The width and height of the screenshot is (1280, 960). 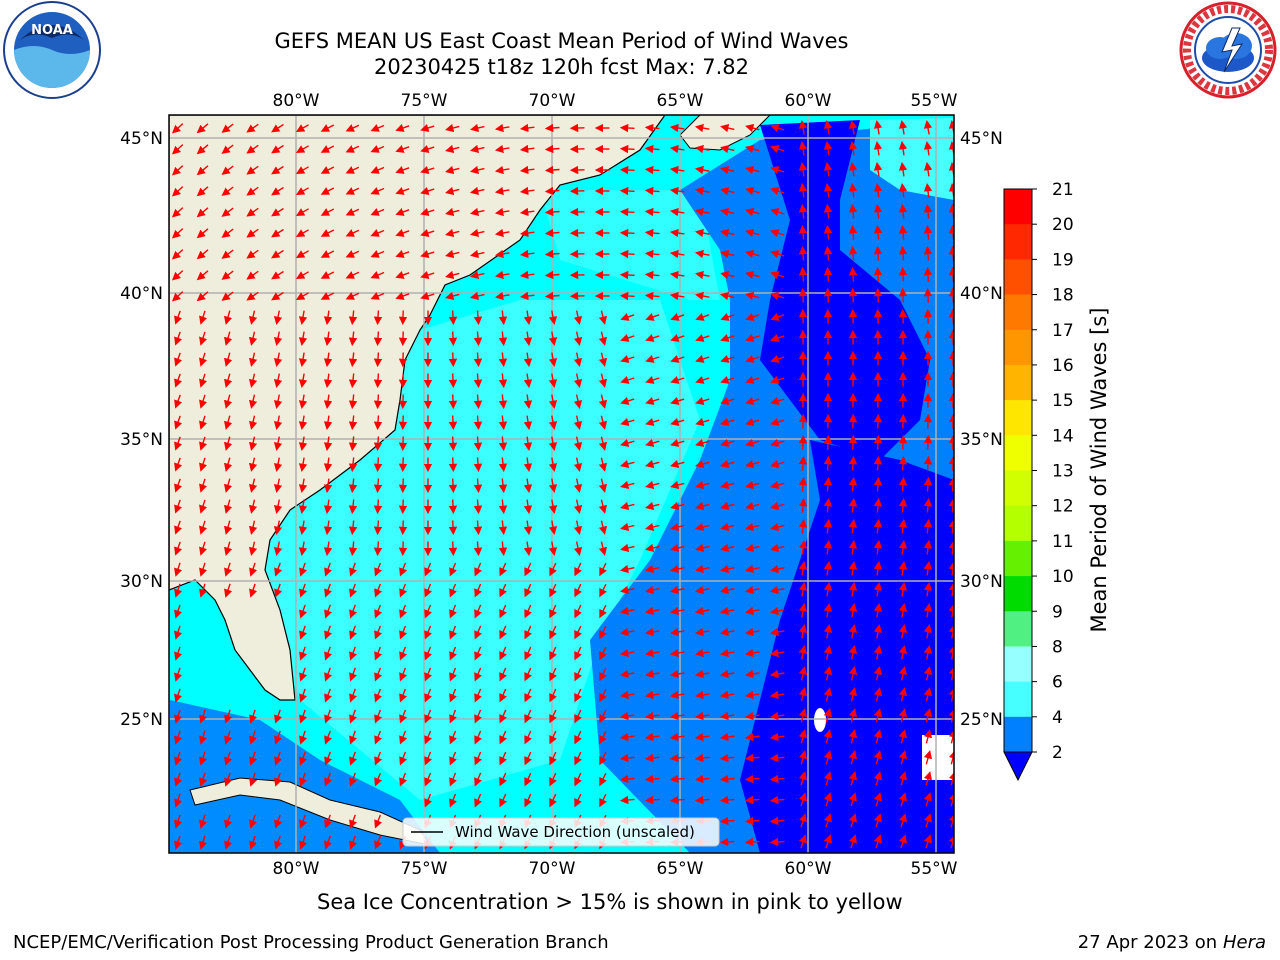 What do you see at coordinates (981, 139) in the screenshot?
I see `lat-tick: 45°N` at bounding box center [981, 139].